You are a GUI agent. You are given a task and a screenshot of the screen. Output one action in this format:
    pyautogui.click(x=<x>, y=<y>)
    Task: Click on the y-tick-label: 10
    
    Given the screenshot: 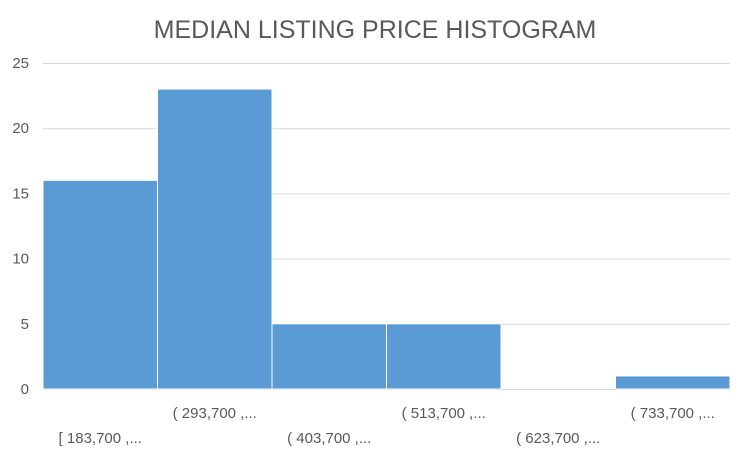 What is the action you would take?
    pyautogui.click(x=20, y=259)
    